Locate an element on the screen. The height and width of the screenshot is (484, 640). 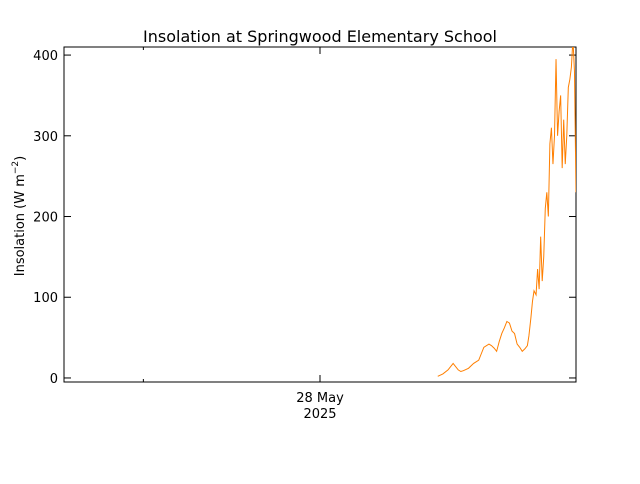
y-tick-label: 400 is located at coordinates (45, 56).